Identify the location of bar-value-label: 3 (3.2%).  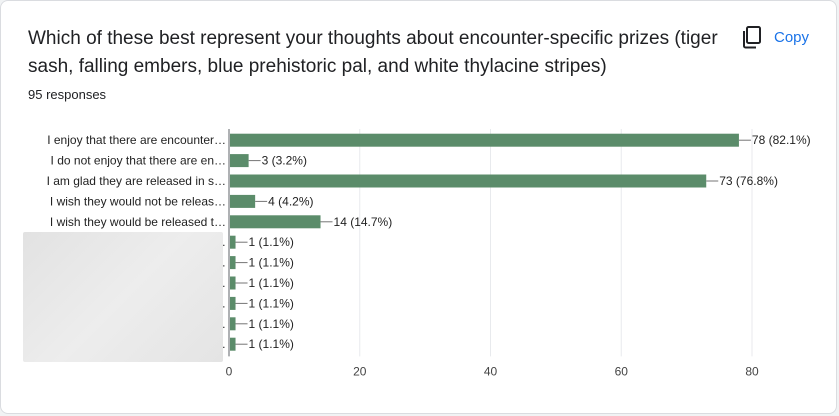
(284, 161).